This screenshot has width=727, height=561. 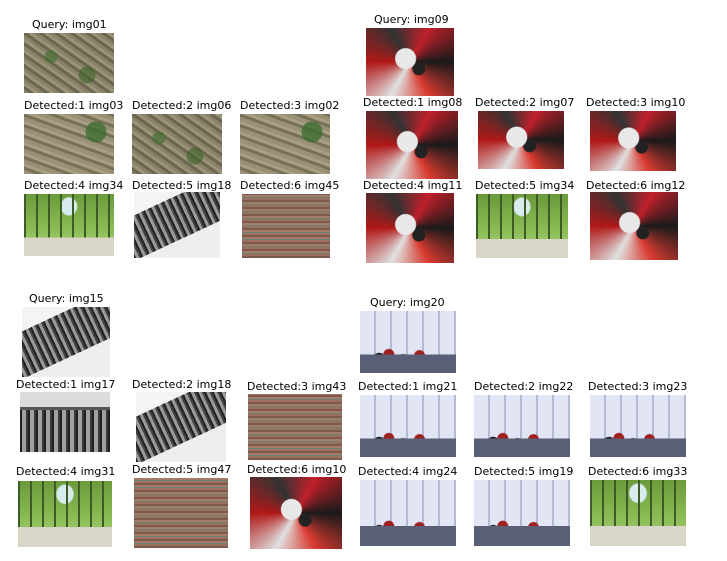 What do you see at coordinates (413, 102) in the screenshot?
I see `detected-caption: Detected:1 img08` at bounding box center [413, 102].